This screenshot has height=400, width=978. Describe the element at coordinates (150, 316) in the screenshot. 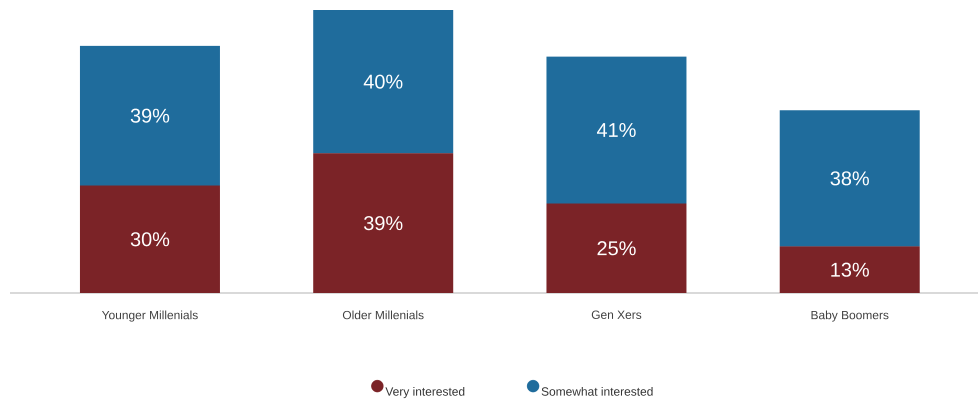

I see `x-tick-label: Younger Millenials` at that location.